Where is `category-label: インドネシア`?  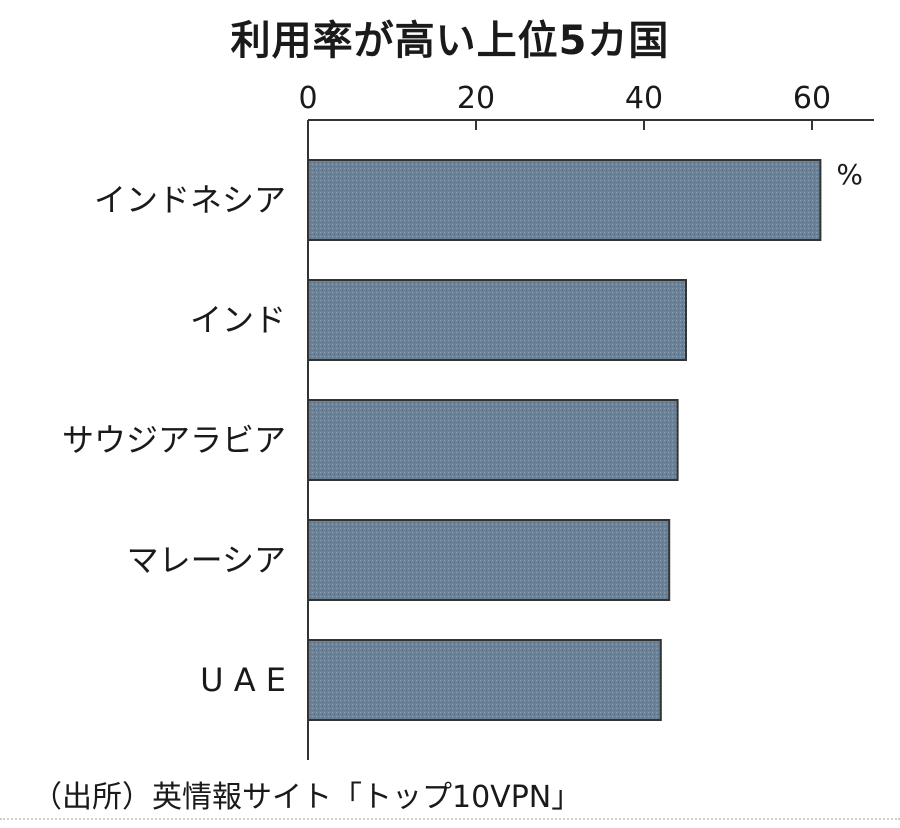 category-label: インドネシア is located at coordinates (190, 200).